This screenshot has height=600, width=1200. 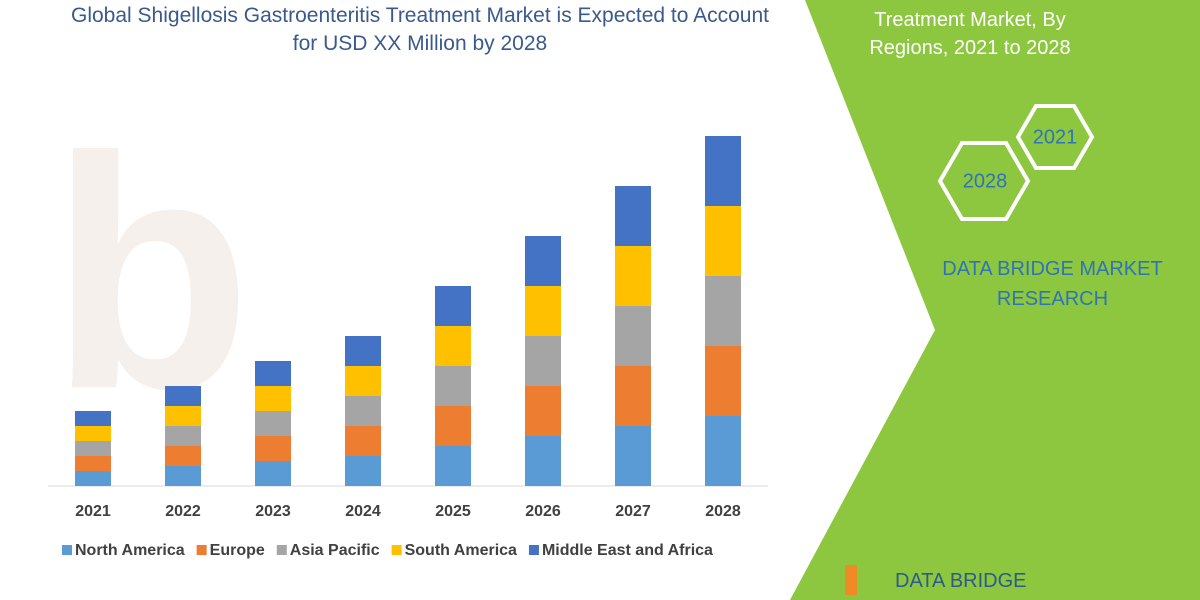 I want to click on legend-label: South America, so click(x=461, y=550).